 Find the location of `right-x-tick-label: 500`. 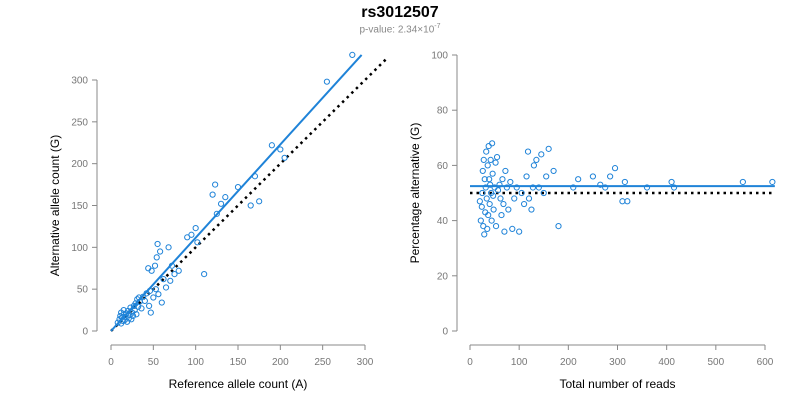

right-x-tick-label: 500 is located at coordinates (715, 362).